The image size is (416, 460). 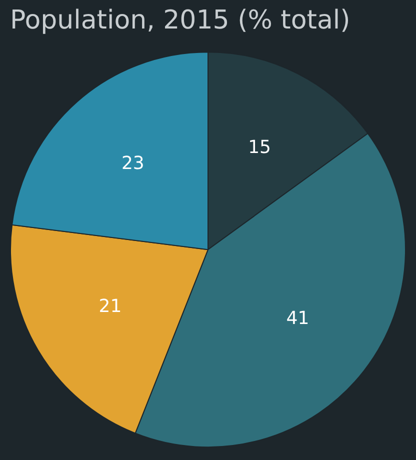 What do you see at coordinates (298, 318) in the screenshot?
I see `data-label: 41` at bounding box center [298, 318].